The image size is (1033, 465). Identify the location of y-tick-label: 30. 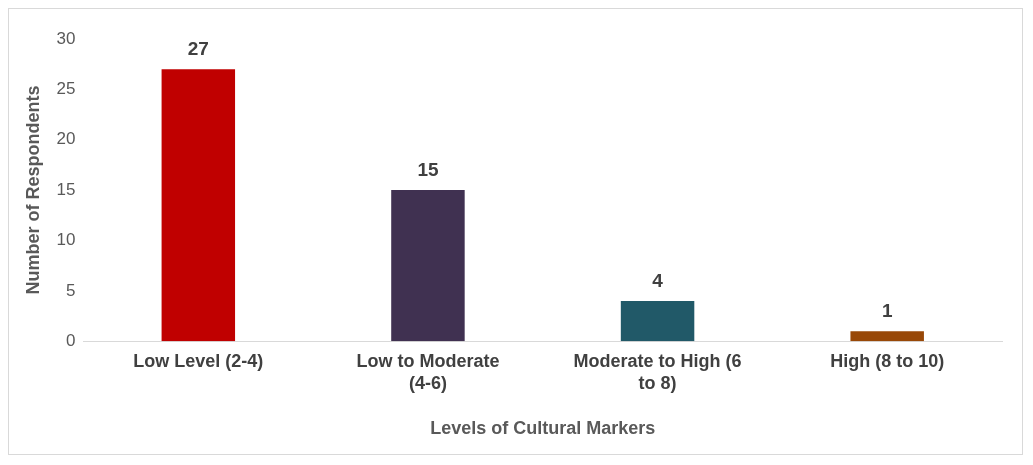
(66, 38).